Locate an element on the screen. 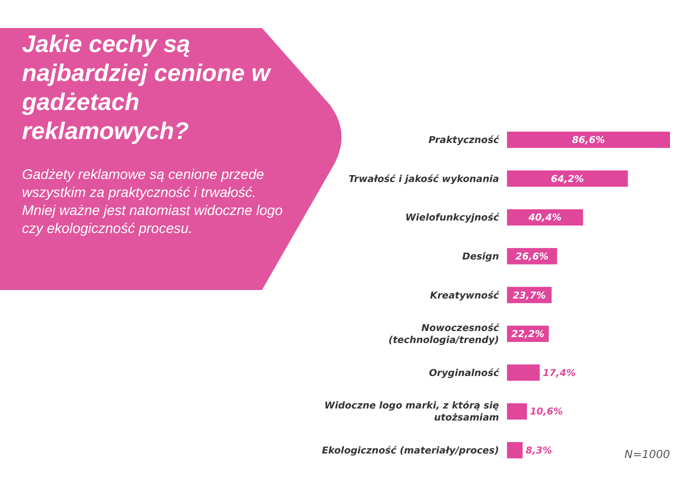 Image resolution: width=700 pixels, height=500 pixels. y-tick-label: Nowoczesność (technologia/trendy) is located at coordinates (444, 334).